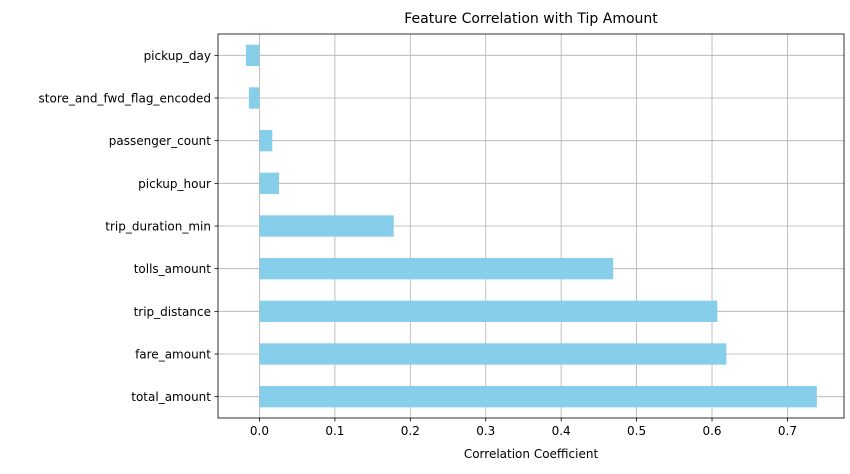 This screenshot has width=850, height=474. I want to click on x-tick-label: 0.4, so click(561, 431).